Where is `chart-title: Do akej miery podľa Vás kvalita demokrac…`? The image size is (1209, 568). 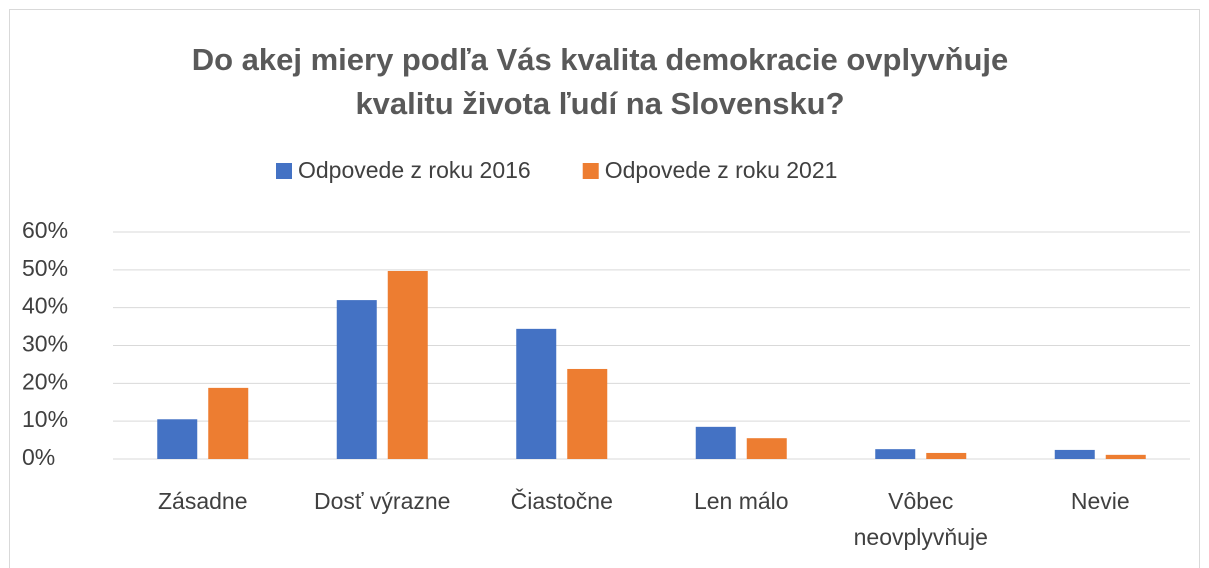
chart-title: Do akej miery podľa Vás kvalita demokrac… is located at coordinates (600, 81).